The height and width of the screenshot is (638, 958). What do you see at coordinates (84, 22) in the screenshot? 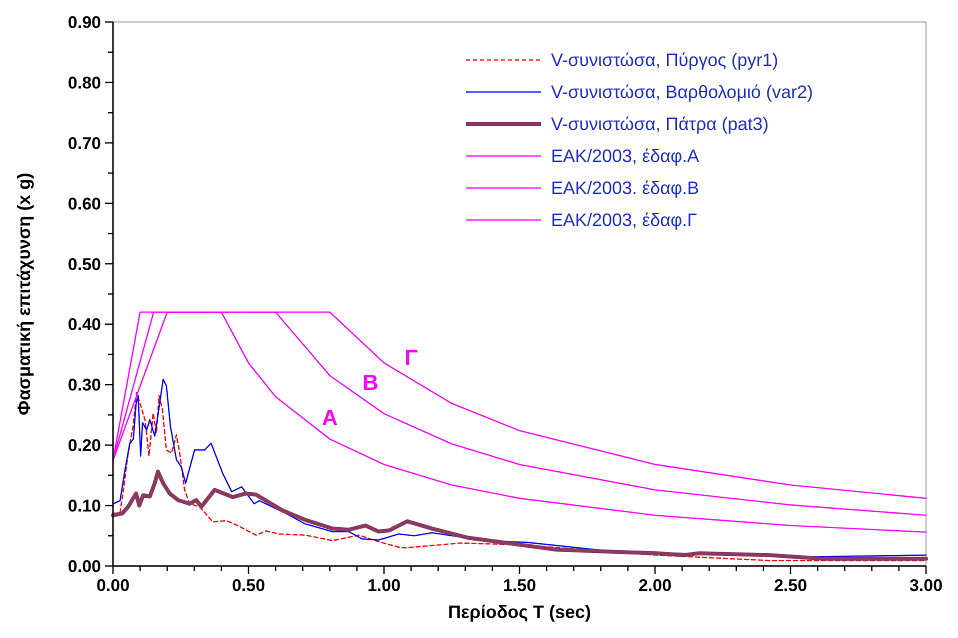
I see `y-tick-label: 0.90` at bounding box center [84, 22].